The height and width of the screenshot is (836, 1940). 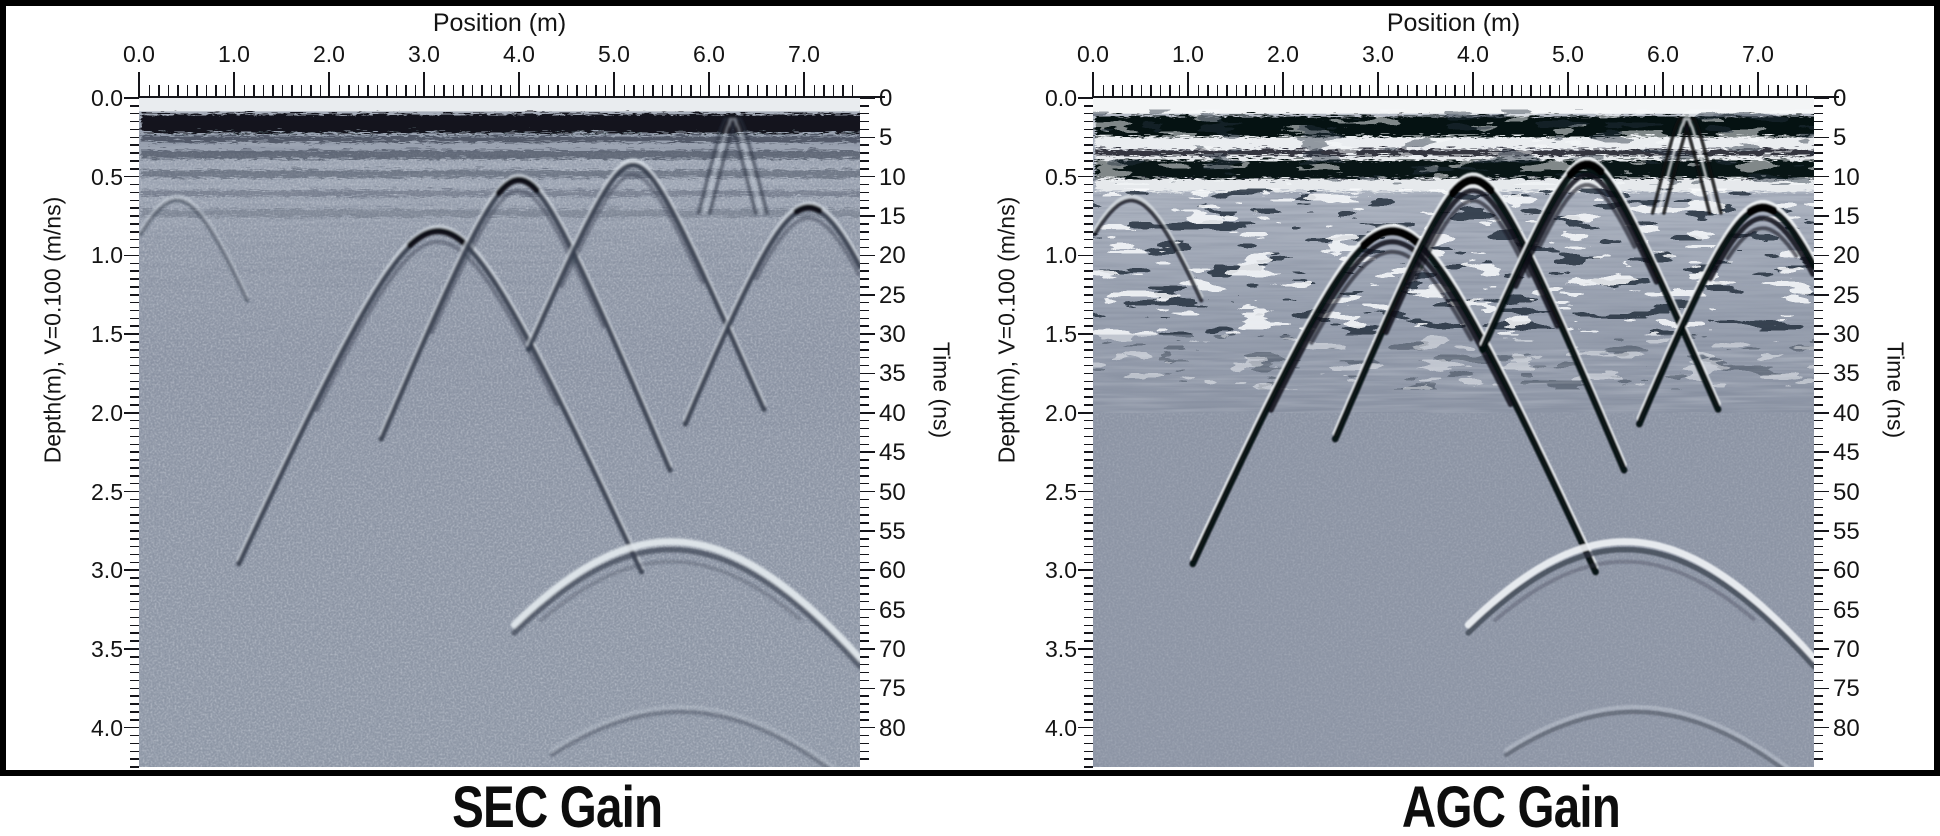 What do you see at coordinates (1061, 491) in the screenshot?
I see `depth-tick-label: 2.5` at bounding box center [1061, 491].